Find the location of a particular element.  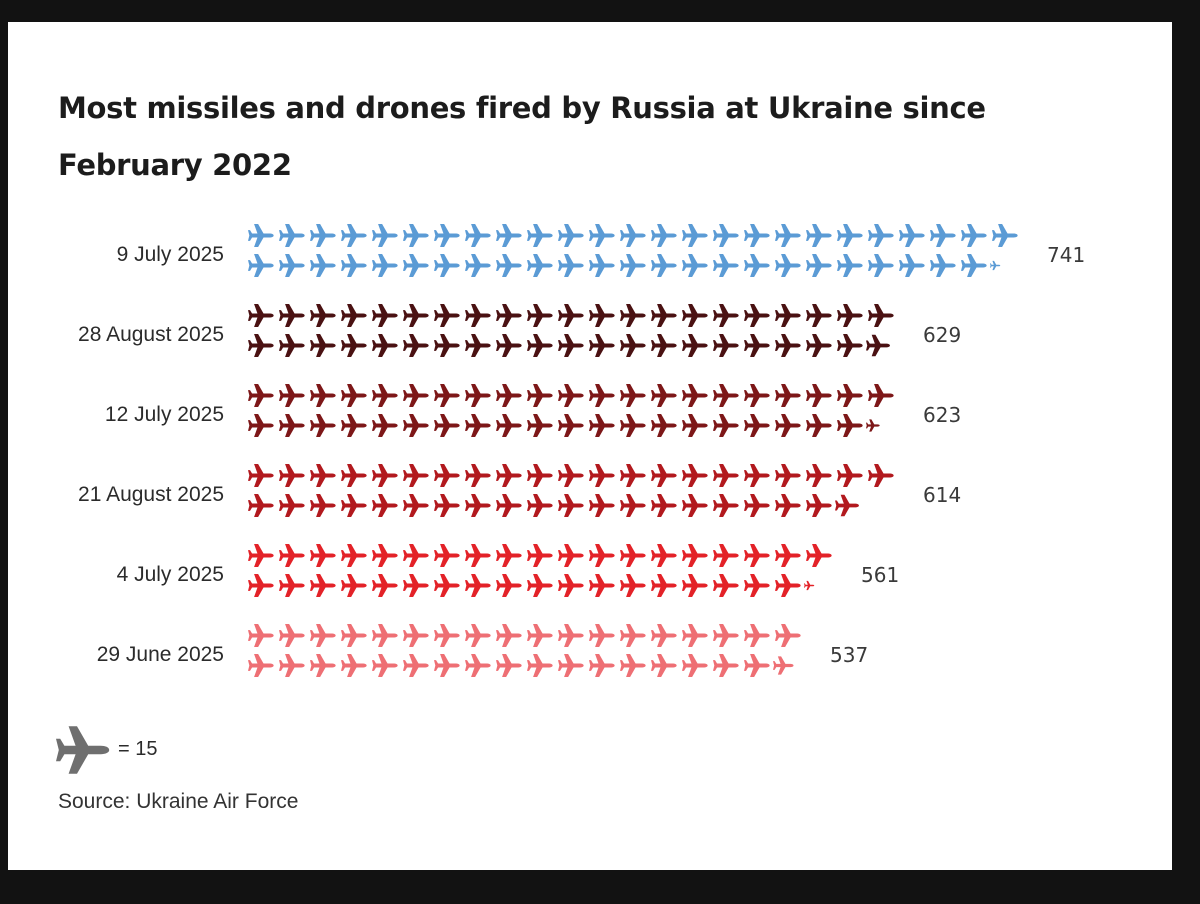

value-label: 561 is located at coordinates (880, 575).